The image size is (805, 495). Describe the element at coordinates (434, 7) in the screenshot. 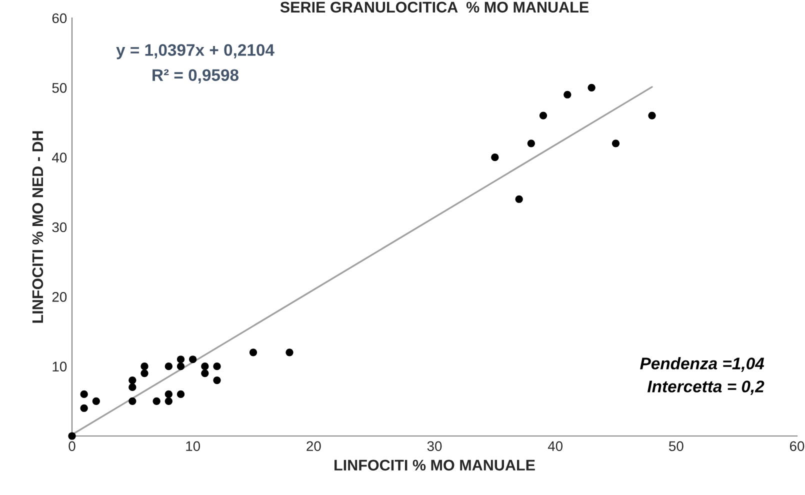

I see `chart-title: SERIE GRANULOCITICA % MO MANUALE` at that location.